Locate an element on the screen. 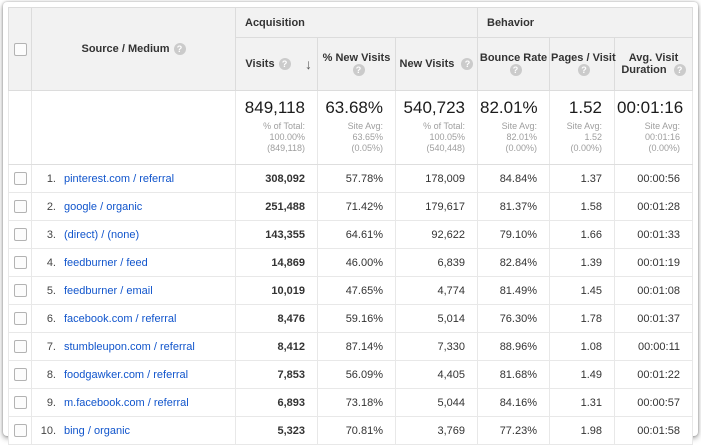 Image resolution: width=701 pixels, height=445 pixels. bounce-rate-cell: 79.10% is located at coordinates (513, 234).